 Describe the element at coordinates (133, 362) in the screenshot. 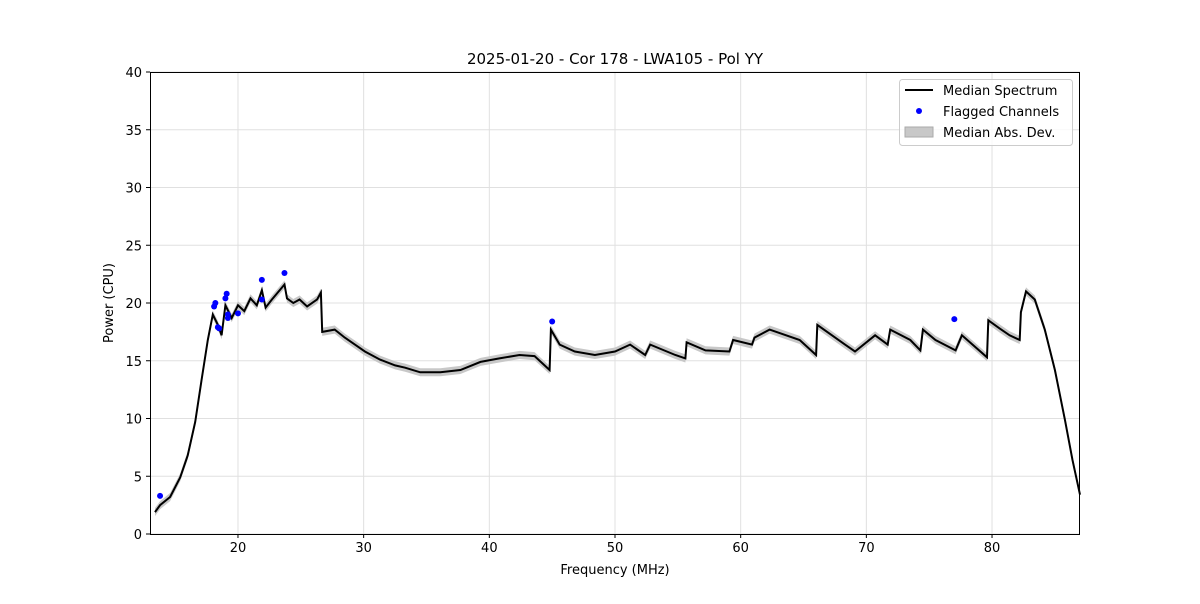

I see `y-tick-label: 15` at that location.